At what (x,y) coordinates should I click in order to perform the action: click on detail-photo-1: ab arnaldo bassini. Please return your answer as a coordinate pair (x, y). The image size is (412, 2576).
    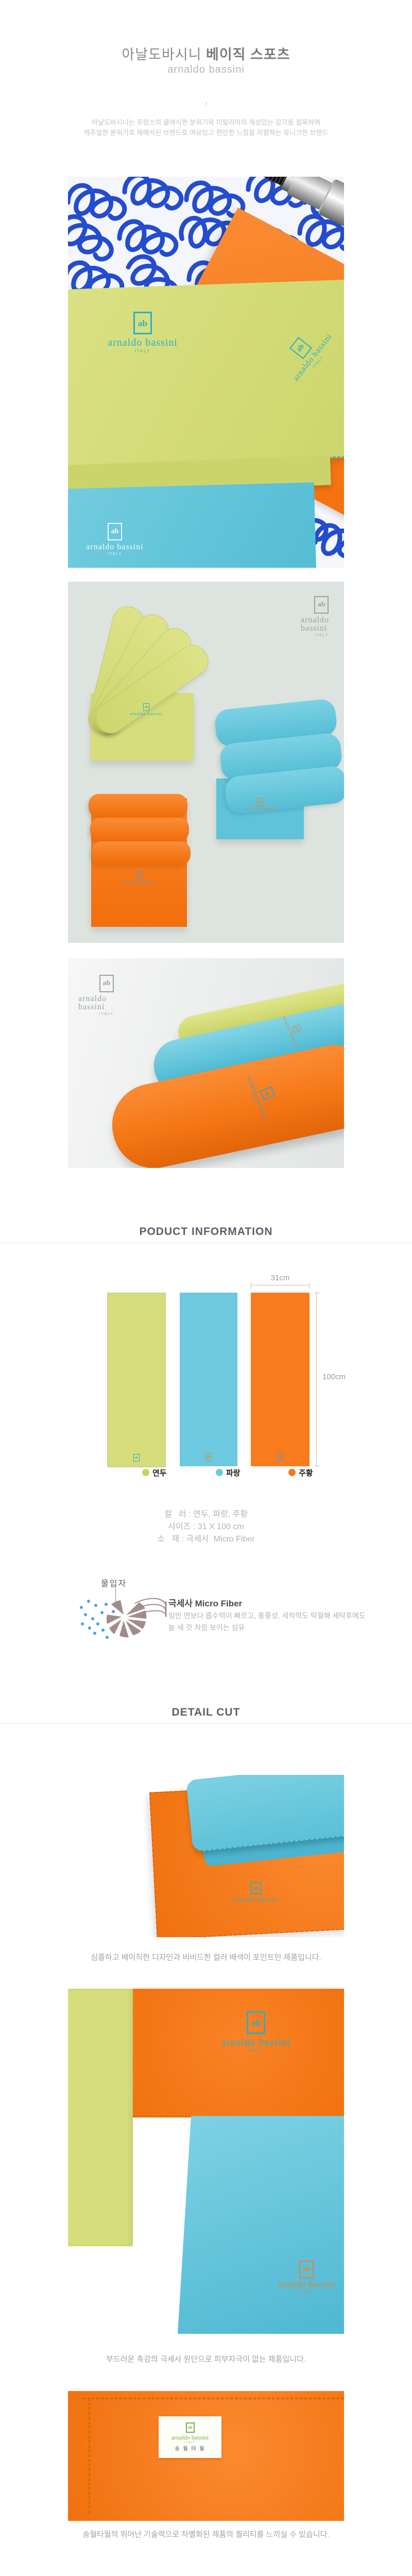
    Looking at the image, I should click on (206, 1856).